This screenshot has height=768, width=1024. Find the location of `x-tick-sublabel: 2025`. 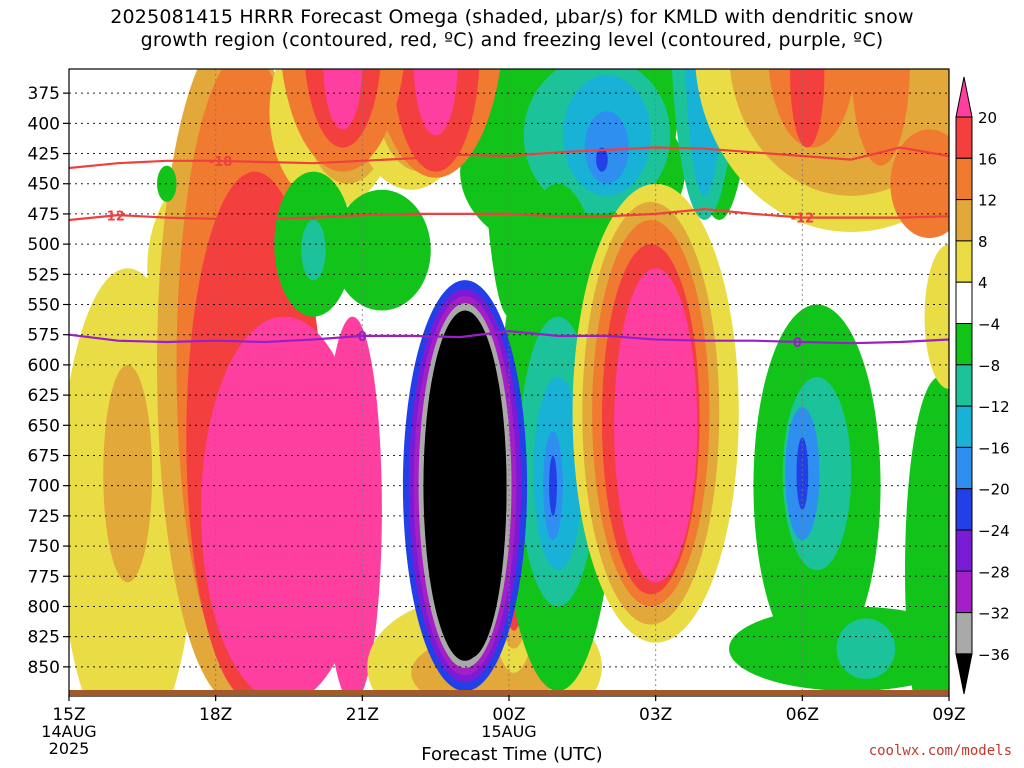

x-tick-sublabel: 2025 is located at coordinates (69, 748).